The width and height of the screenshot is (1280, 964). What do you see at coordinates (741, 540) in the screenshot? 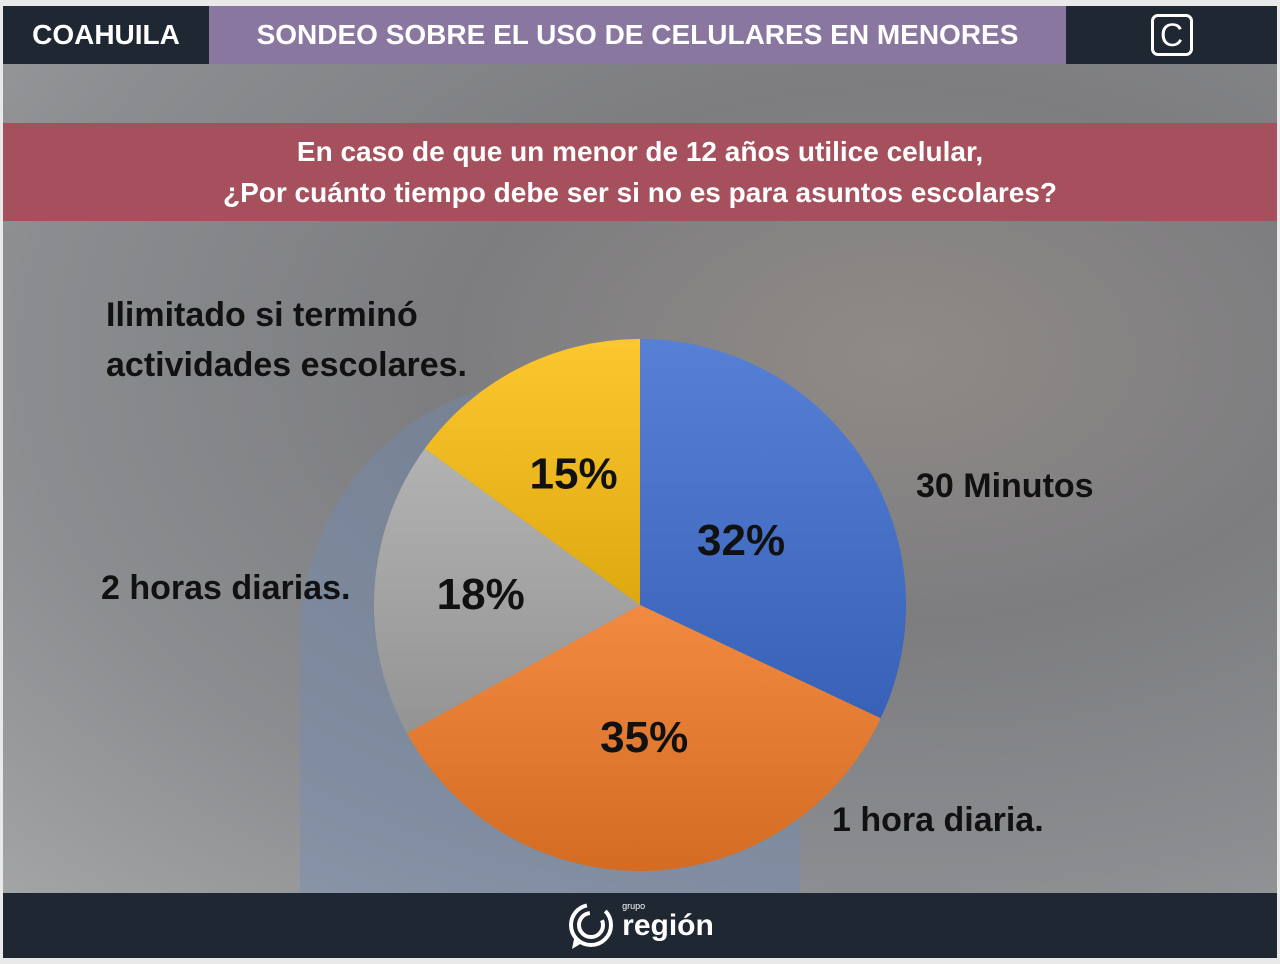
I see `data-label-1: 32%` at bounding box center [741, 540].